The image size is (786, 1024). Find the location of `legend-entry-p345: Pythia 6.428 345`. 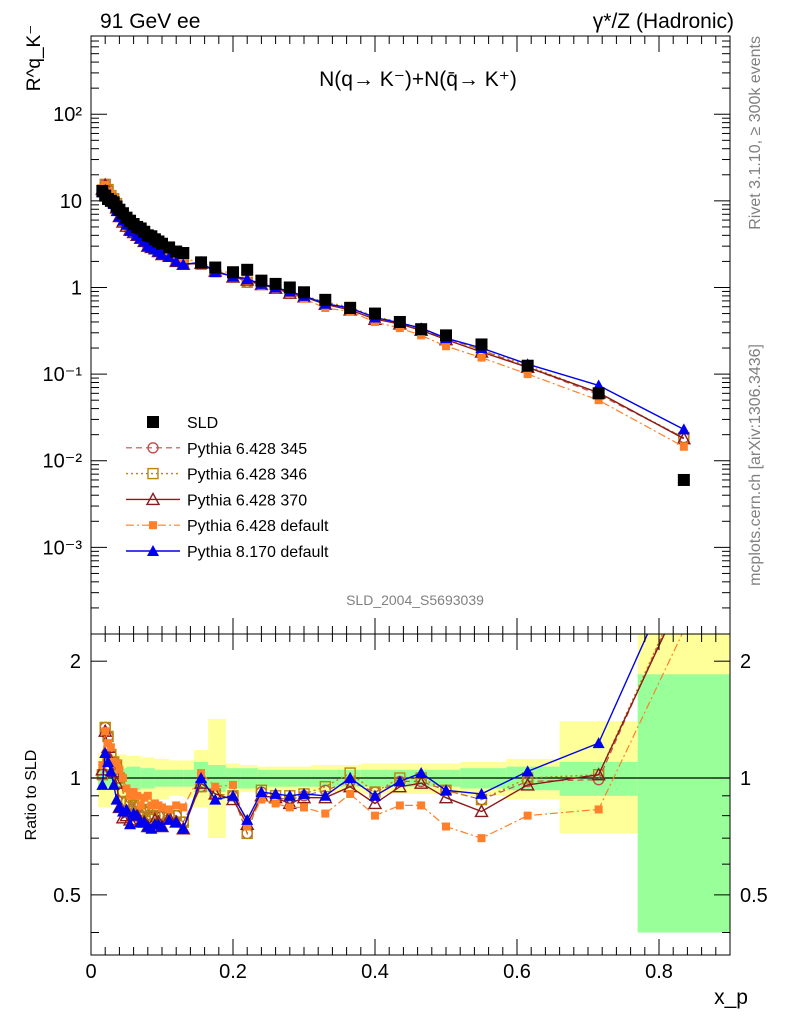

legend-entry-p345: Pythia 6.428 345 is located at coordinates (216, 449).